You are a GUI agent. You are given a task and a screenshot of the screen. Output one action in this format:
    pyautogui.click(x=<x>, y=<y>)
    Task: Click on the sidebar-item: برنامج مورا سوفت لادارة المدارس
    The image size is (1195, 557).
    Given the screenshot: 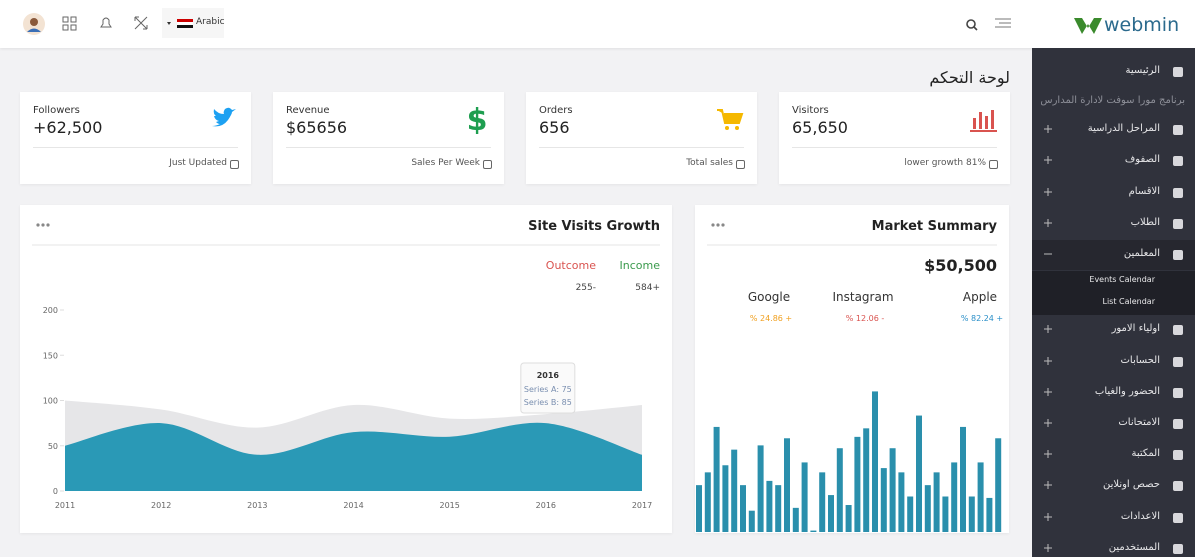 What is the action you would take?
    pyautogui.click(x=1112, y=100)
    